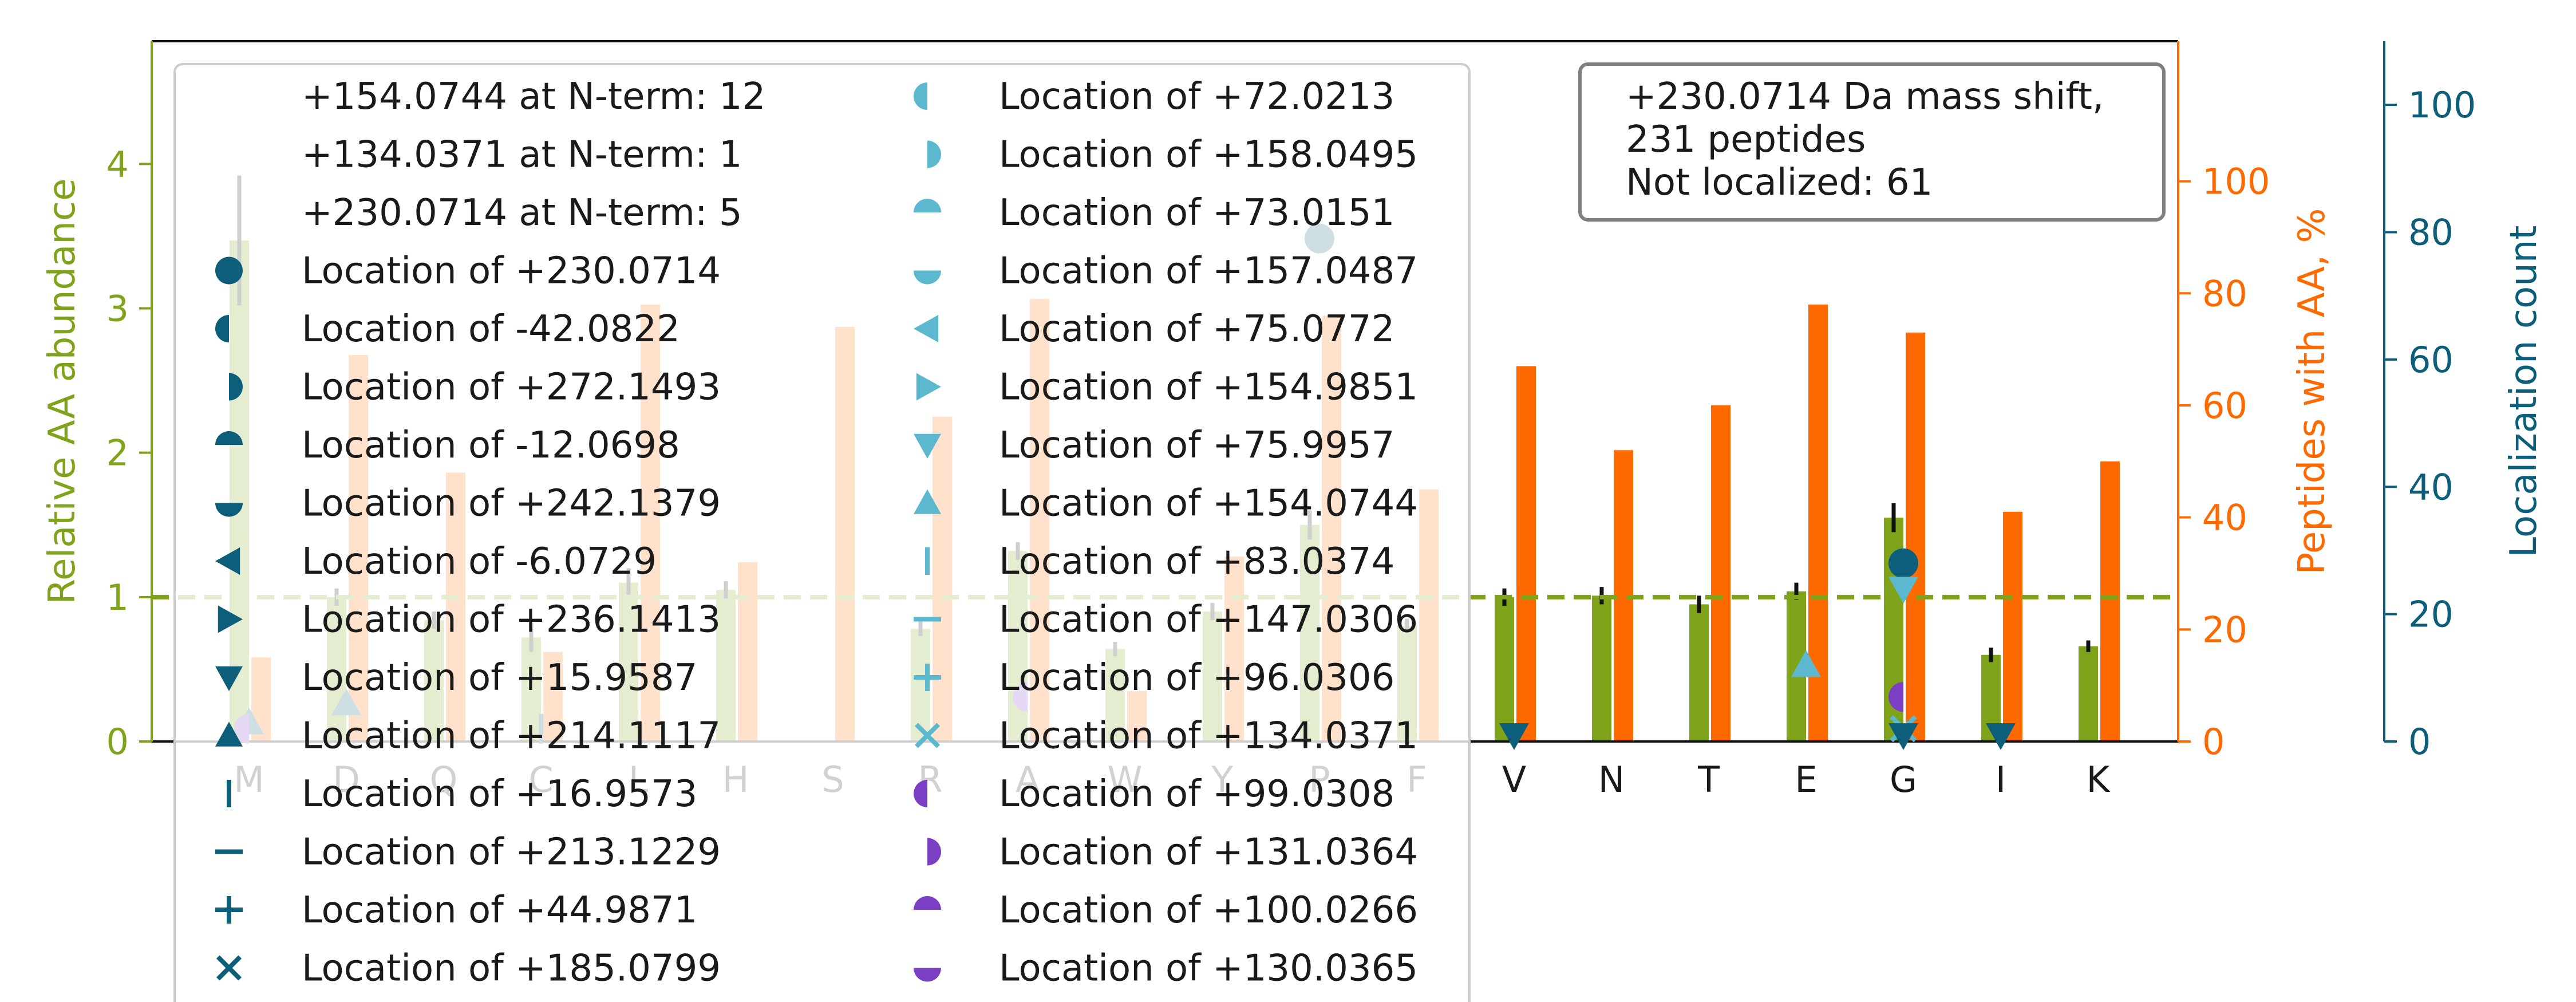 The image size is (2576, 1002). Describe the element at coordinates (1720, 573) in the screenshot. I see `peptides-bar-T` at that location.